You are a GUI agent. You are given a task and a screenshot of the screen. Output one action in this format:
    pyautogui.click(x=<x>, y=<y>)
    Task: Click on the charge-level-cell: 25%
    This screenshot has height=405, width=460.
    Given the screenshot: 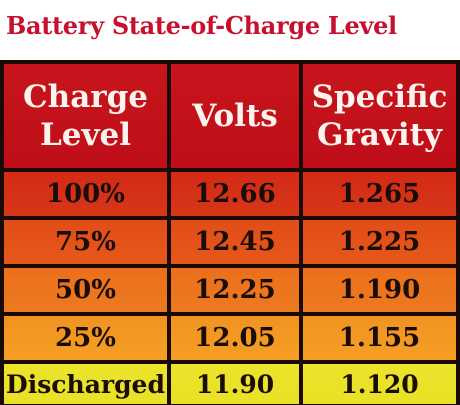 What is the action you would take?
    pyautogui.click(x=85, y=338)
    